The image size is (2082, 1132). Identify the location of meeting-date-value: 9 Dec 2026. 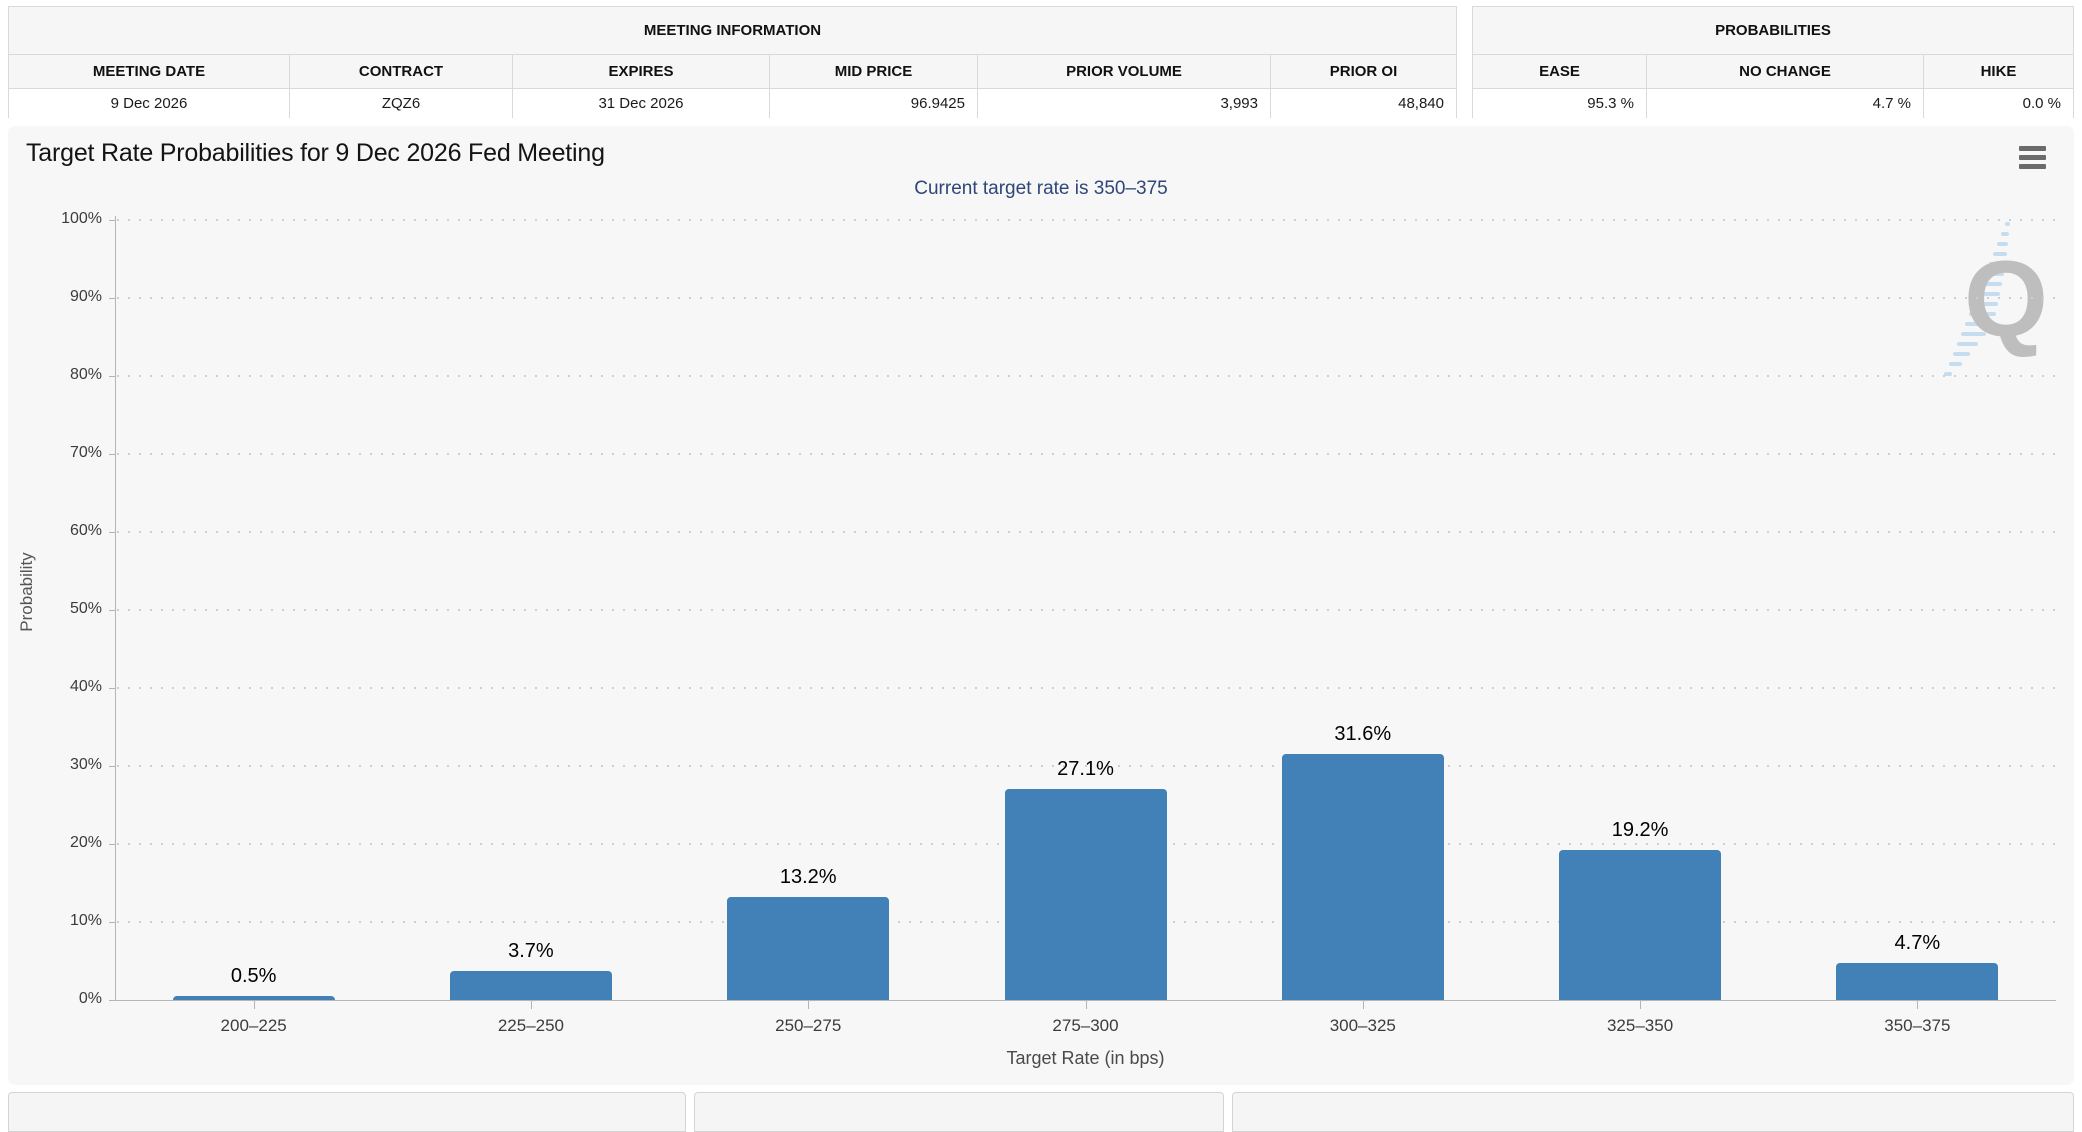
(149, 103).